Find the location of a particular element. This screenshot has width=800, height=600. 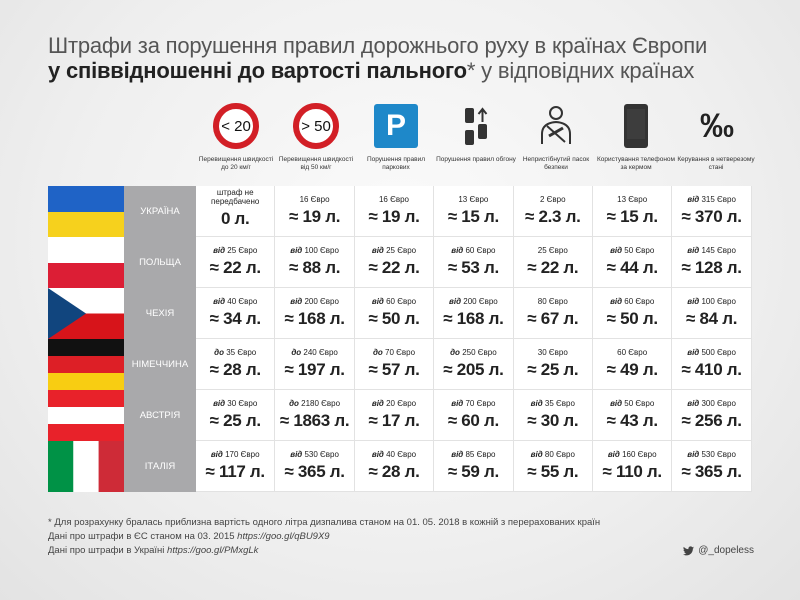

fine-liters: ≈ 19 л. is located at coordinates (394, 216).